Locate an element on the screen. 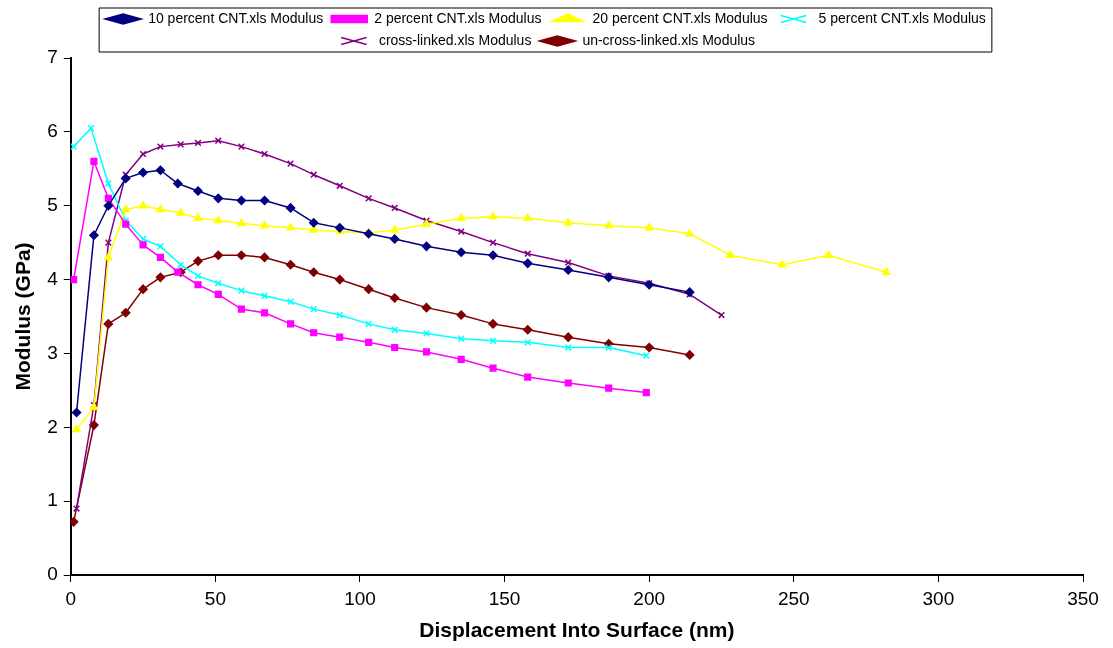 Image resolution: width=1113 pixels, height=648 pixels. x-tick-label: 100 is located at coordinates (360, 598).